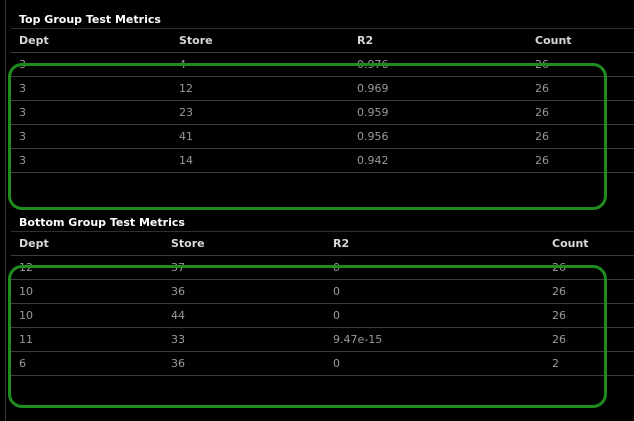 The image size is (634, 421). Describe the element at coordinates (260, 88) in the screenshot. I see `cell-store: 12` at that location.